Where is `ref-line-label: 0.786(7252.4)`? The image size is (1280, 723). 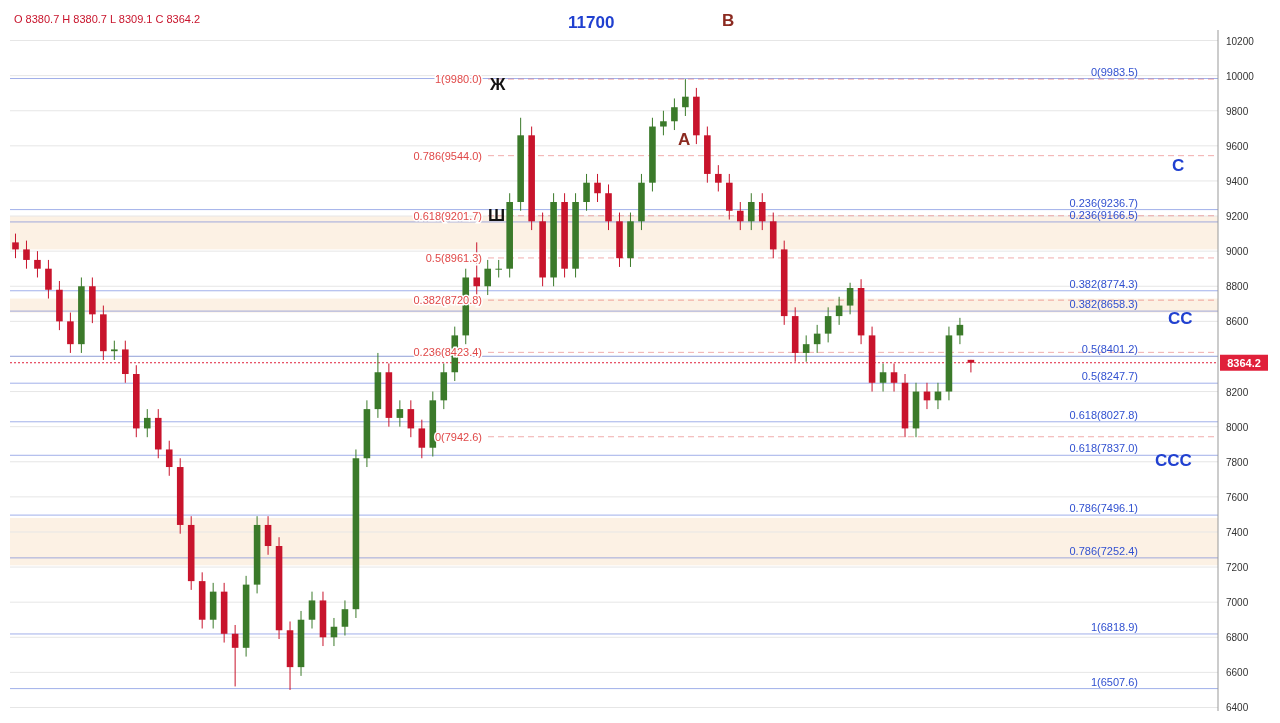 ref-line-label: 0.786(7252.4) is located at coordinates (1103, 550).